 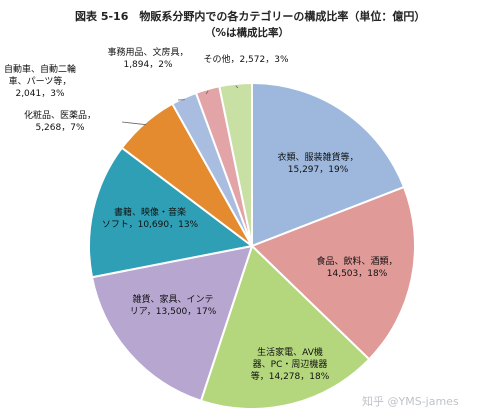 I want to click on slice-label-6: 化粧品、医薬品， 5,268，7%, so click(x=60, y=121).